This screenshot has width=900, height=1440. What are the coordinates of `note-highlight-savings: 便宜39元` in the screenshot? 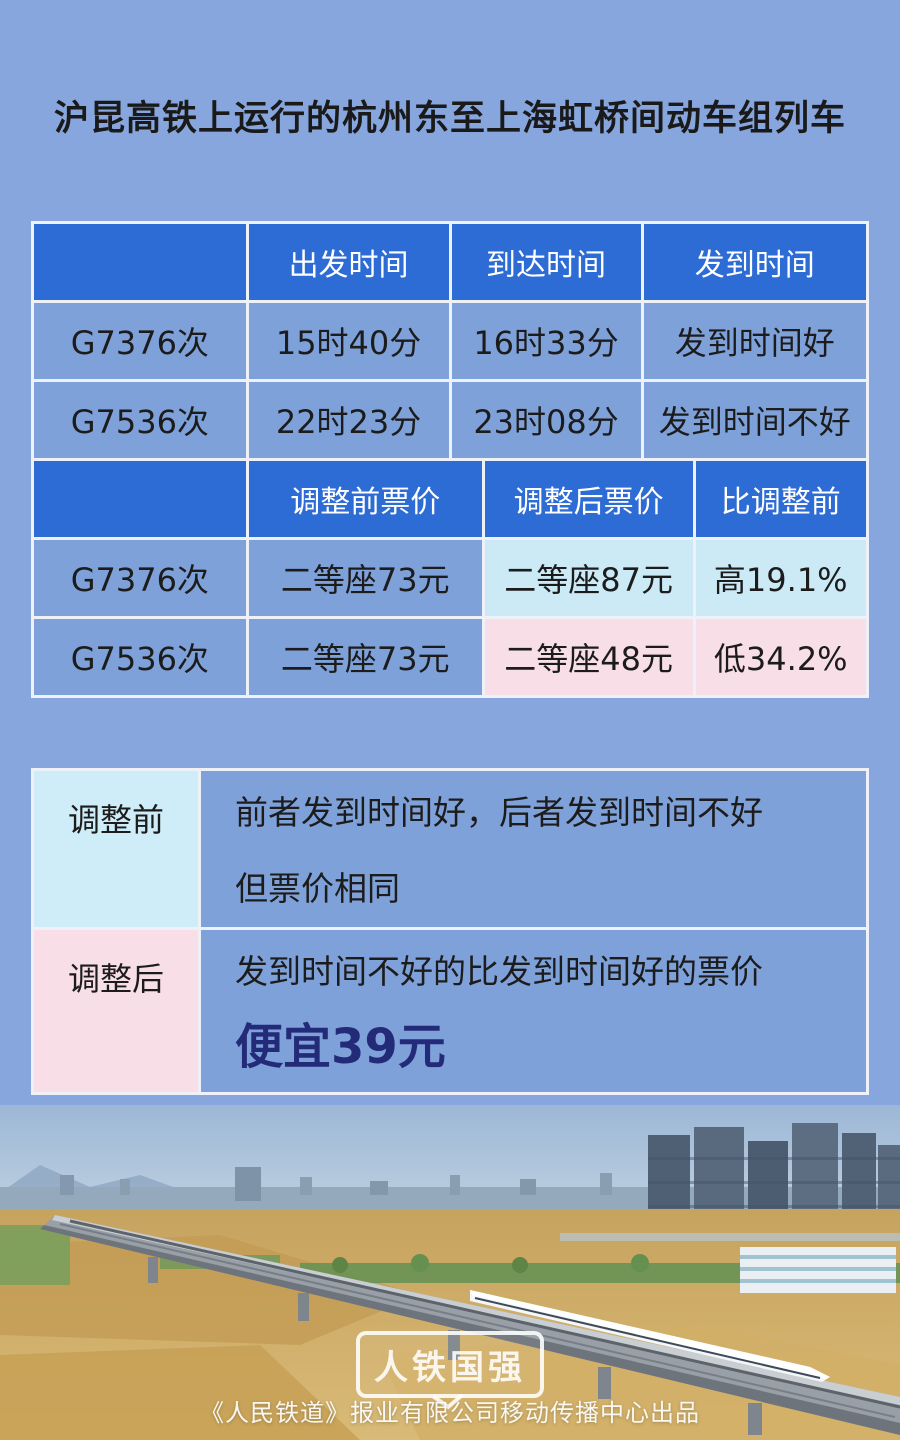 It's located at (340, 1047).